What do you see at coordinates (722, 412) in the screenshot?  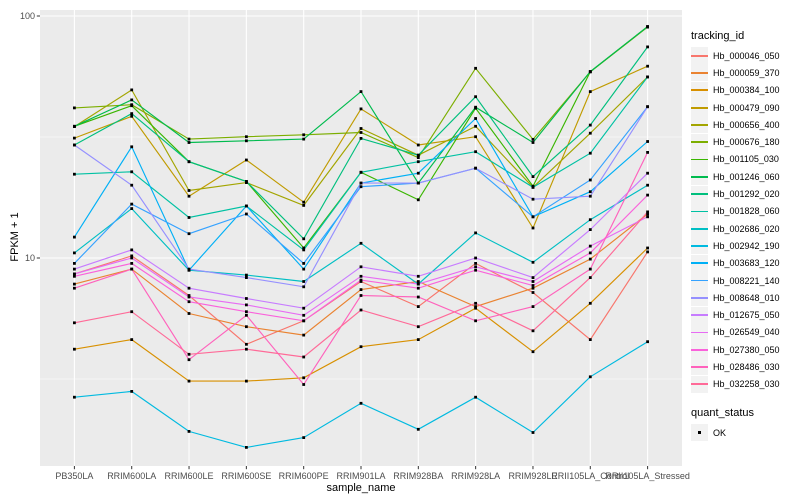 I see `legend-title-quant-status: quant_status` at bounding box center [722, 412].